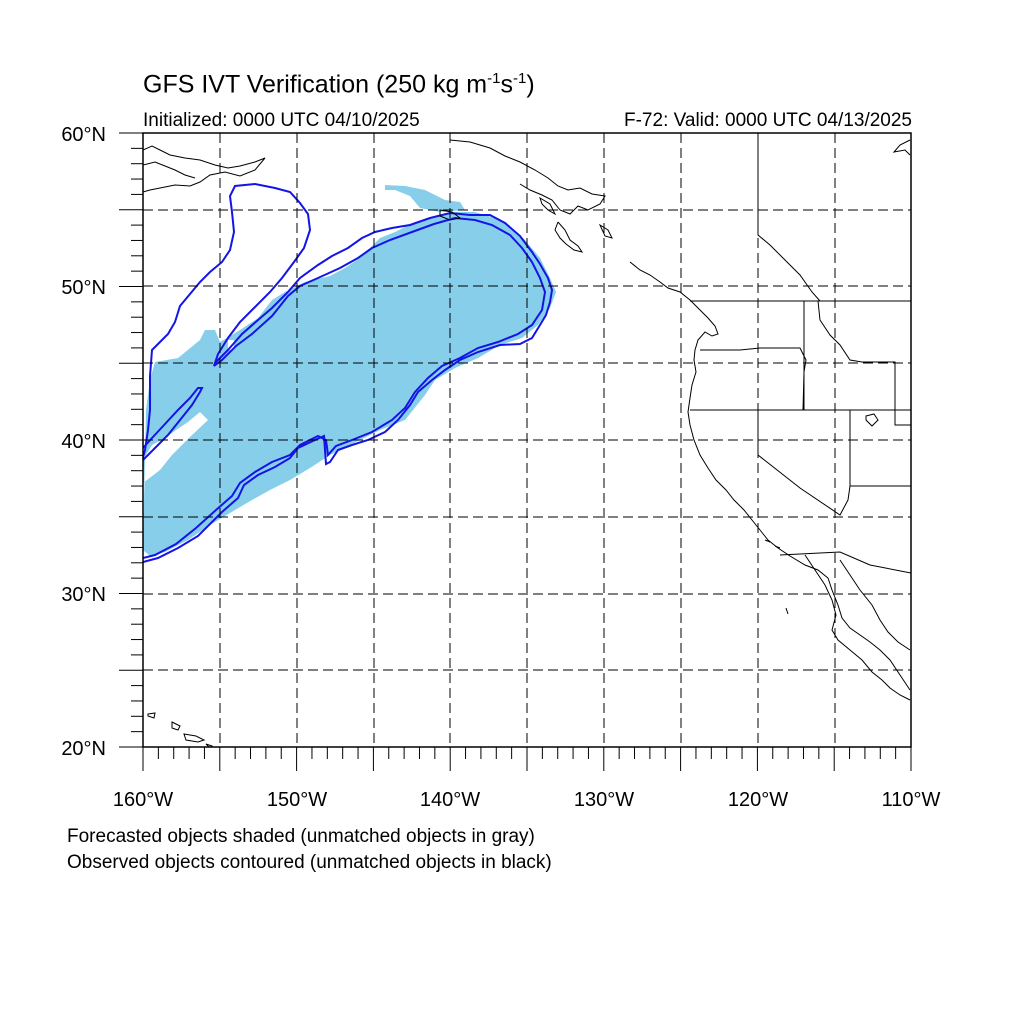 The image size is (1024, 1024). What do you see at coordinates (378, 196) in the screenshot?
I see `alaska-coastline` at bounding box center [378, 196].